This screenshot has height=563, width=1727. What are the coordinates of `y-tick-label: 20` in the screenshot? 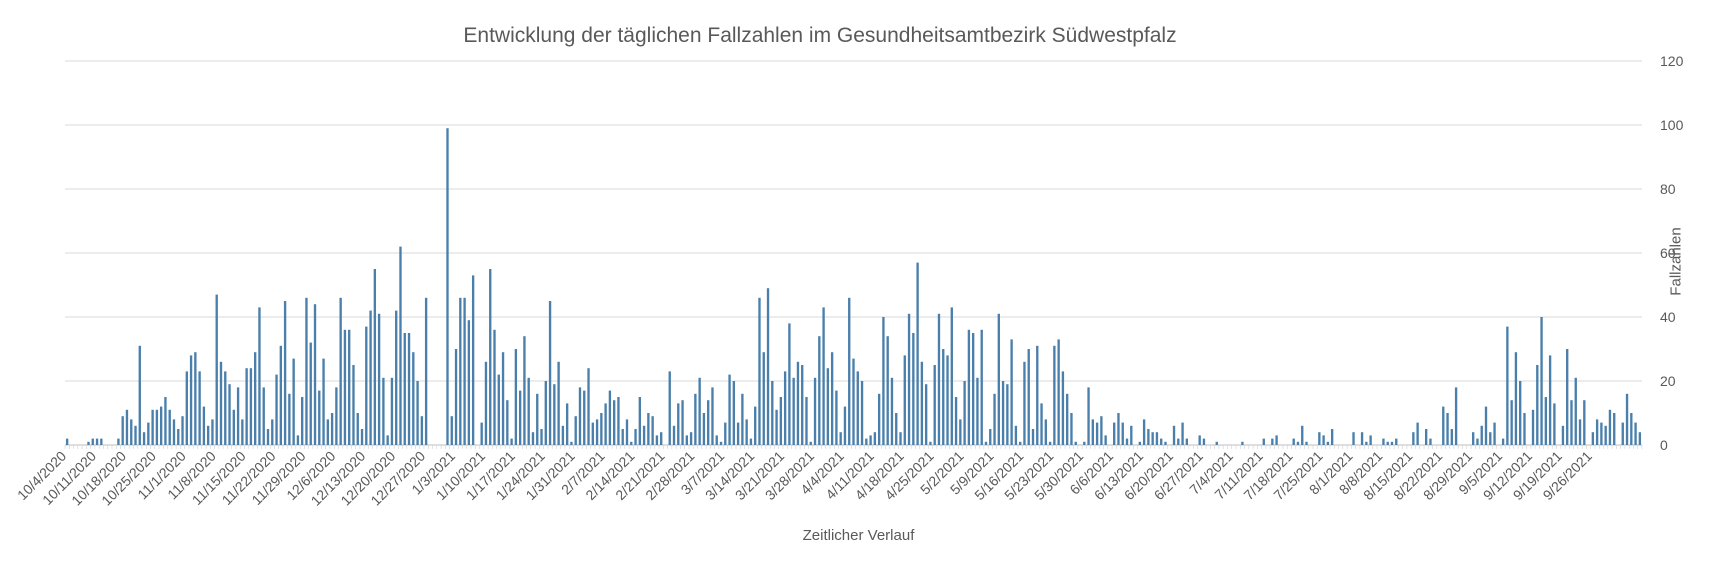 It's located at (1668, 381).